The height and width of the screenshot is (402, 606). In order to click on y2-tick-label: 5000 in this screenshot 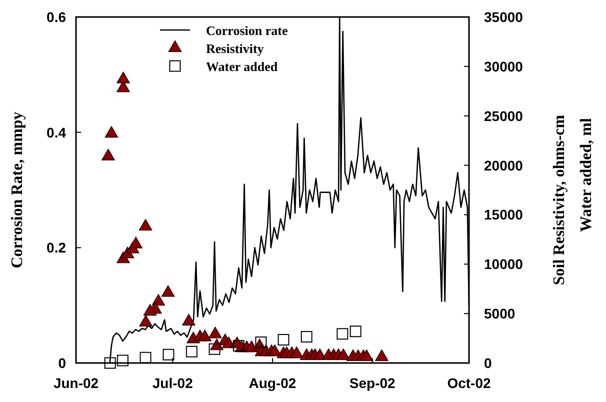, I will do `click(500, 314)`.